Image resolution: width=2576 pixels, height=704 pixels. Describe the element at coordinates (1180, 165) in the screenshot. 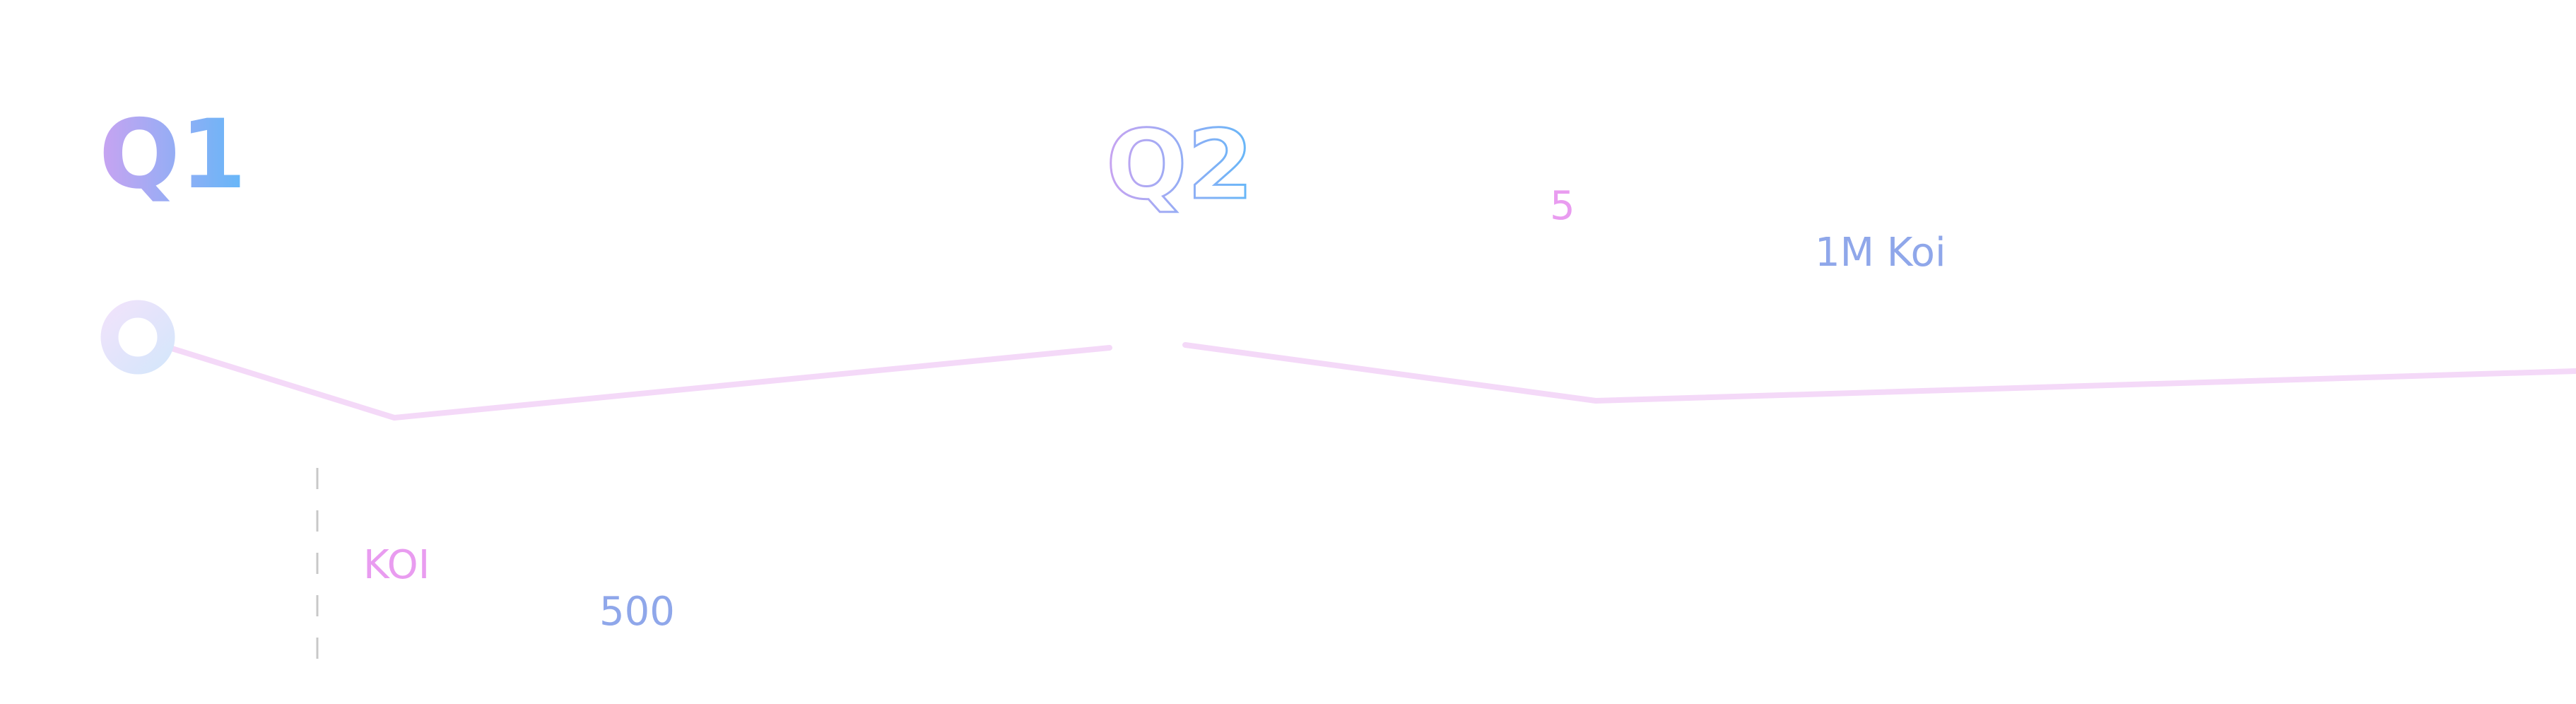

I see `q2-heading: Q2` at that location.